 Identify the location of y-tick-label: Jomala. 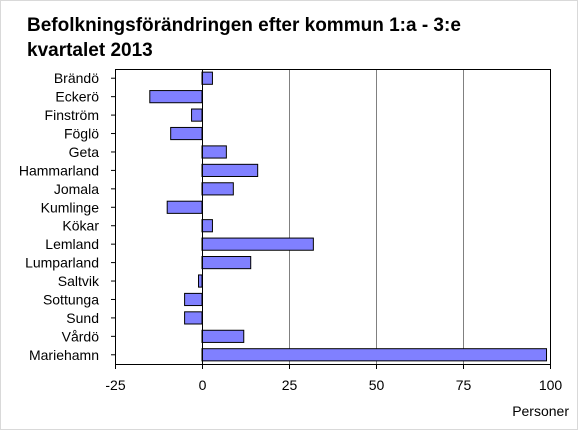
(76, 189).